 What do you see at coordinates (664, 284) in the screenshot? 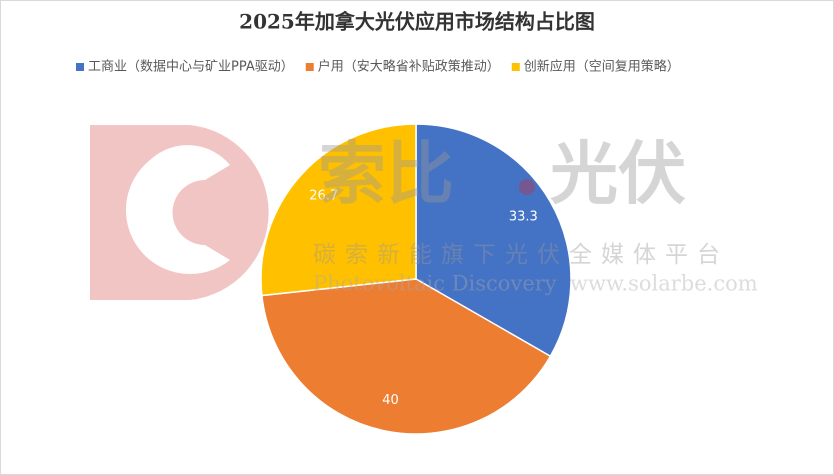
I see `website: www.solarbe.com` at bounding box center [664, 284].